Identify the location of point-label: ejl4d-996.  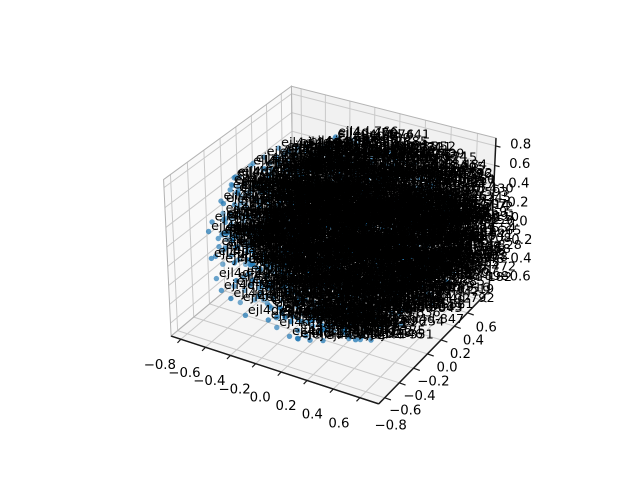
(359, 309).